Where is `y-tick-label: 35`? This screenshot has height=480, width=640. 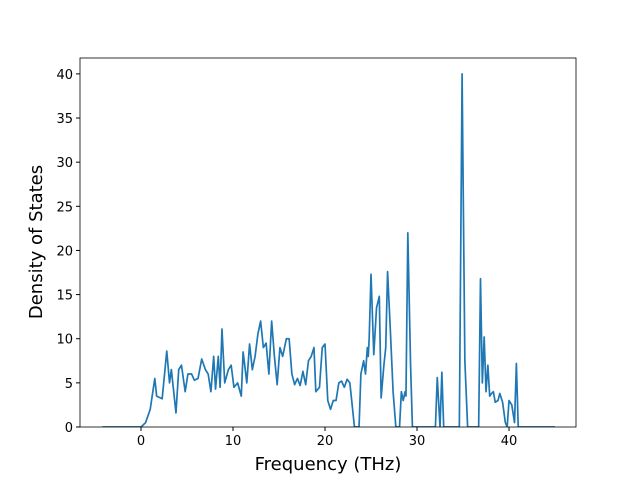
y-tick-label: 35 is located at coordinates (64, 119).